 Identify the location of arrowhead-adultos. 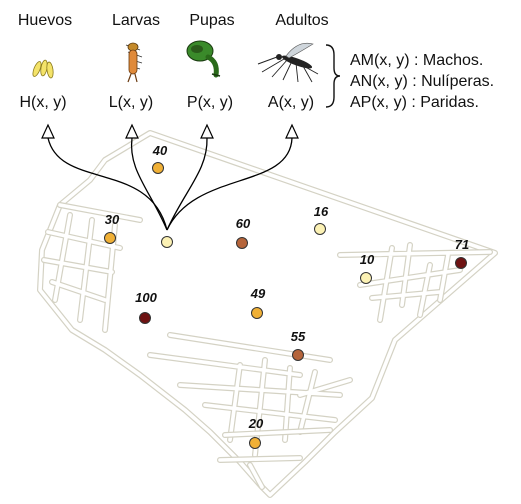
(292, 131).